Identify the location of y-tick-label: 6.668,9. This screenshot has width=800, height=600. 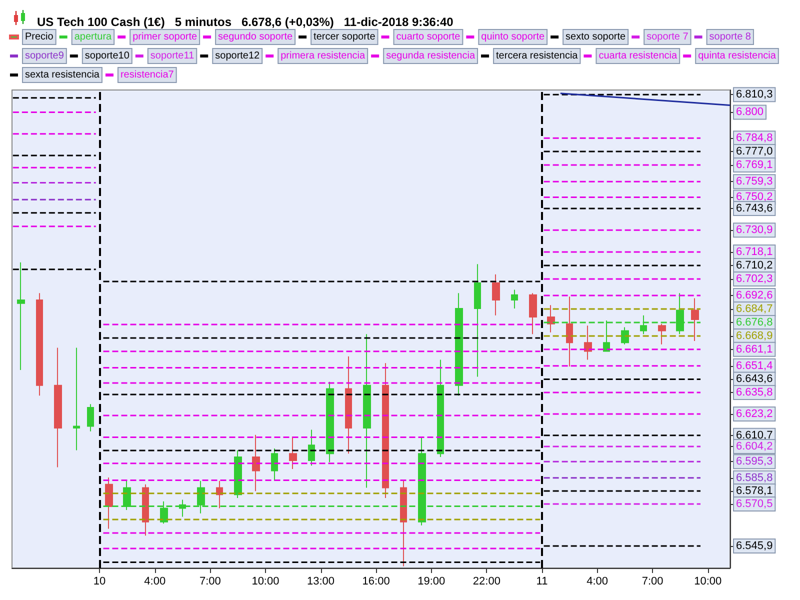
(754, 336).